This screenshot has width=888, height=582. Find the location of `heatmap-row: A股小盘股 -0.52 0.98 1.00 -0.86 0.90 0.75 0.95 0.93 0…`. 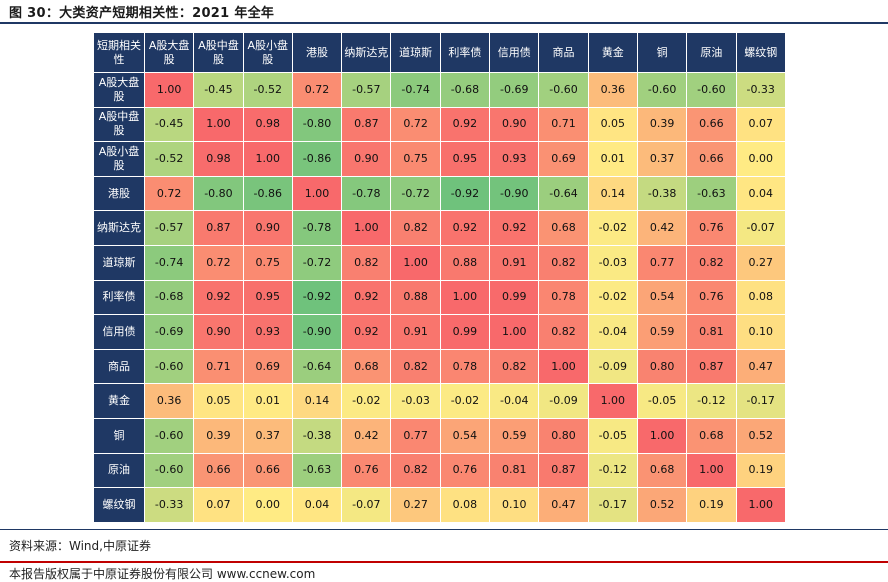

heatmap-row: A股小盘股 -0.52 0.98 1.00 -0.86 0.90 0.75 0.95 0.93 0… is located at coordinates (439, 159).